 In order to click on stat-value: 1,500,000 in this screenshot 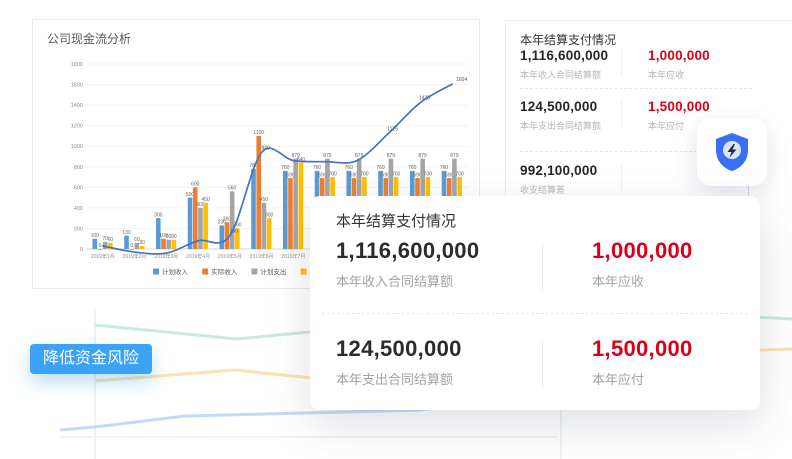, I will do `click(679, 106)`.